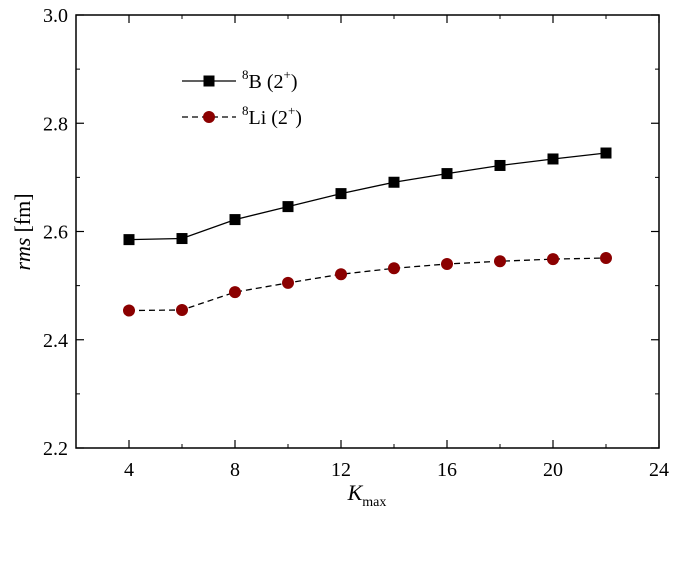 The height and width of the screenshot is (562, 681). Describe the element at coordinates (240, 80) in the screenshot. I see `legend-entry-1: 8B (2+)` at that location.